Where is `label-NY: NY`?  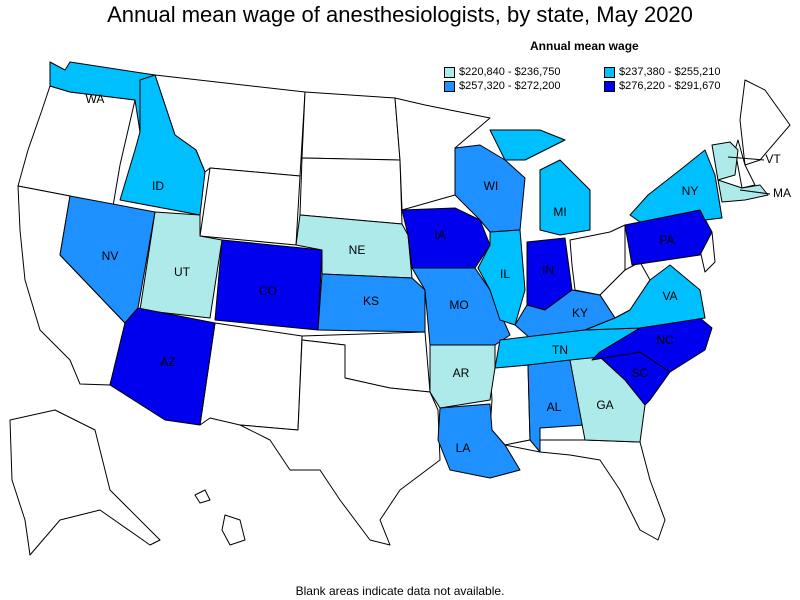 label-NY: NY is located at coordinates (690, 191).